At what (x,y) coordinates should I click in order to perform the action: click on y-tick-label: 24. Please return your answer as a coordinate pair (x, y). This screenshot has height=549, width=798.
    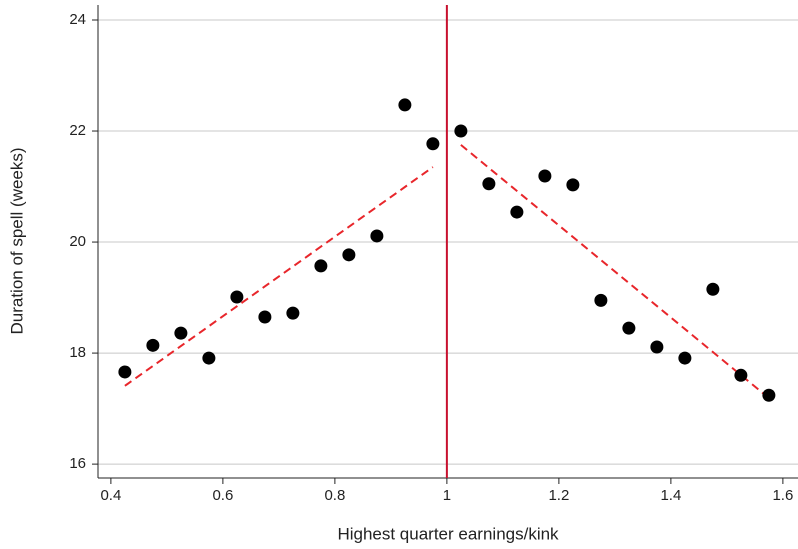
    Looking at the image, I should click on (77, 19).